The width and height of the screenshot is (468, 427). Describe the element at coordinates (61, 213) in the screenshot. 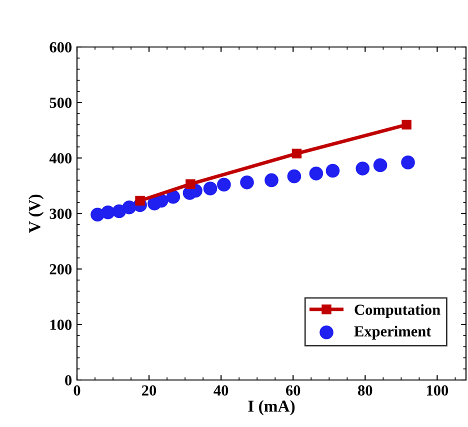

I see `y-tick-label: 300` at that location.